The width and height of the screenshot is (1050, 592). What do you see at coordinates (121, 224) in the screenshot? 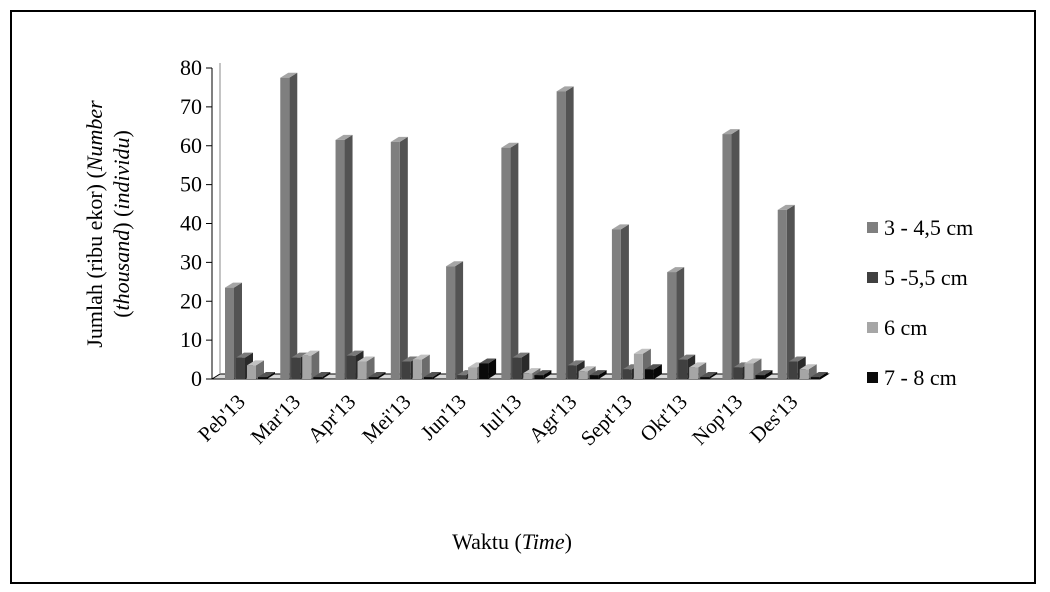
I see `y-axis-title-line2: (thousand) (individu)` at bounding box center [121, 224].